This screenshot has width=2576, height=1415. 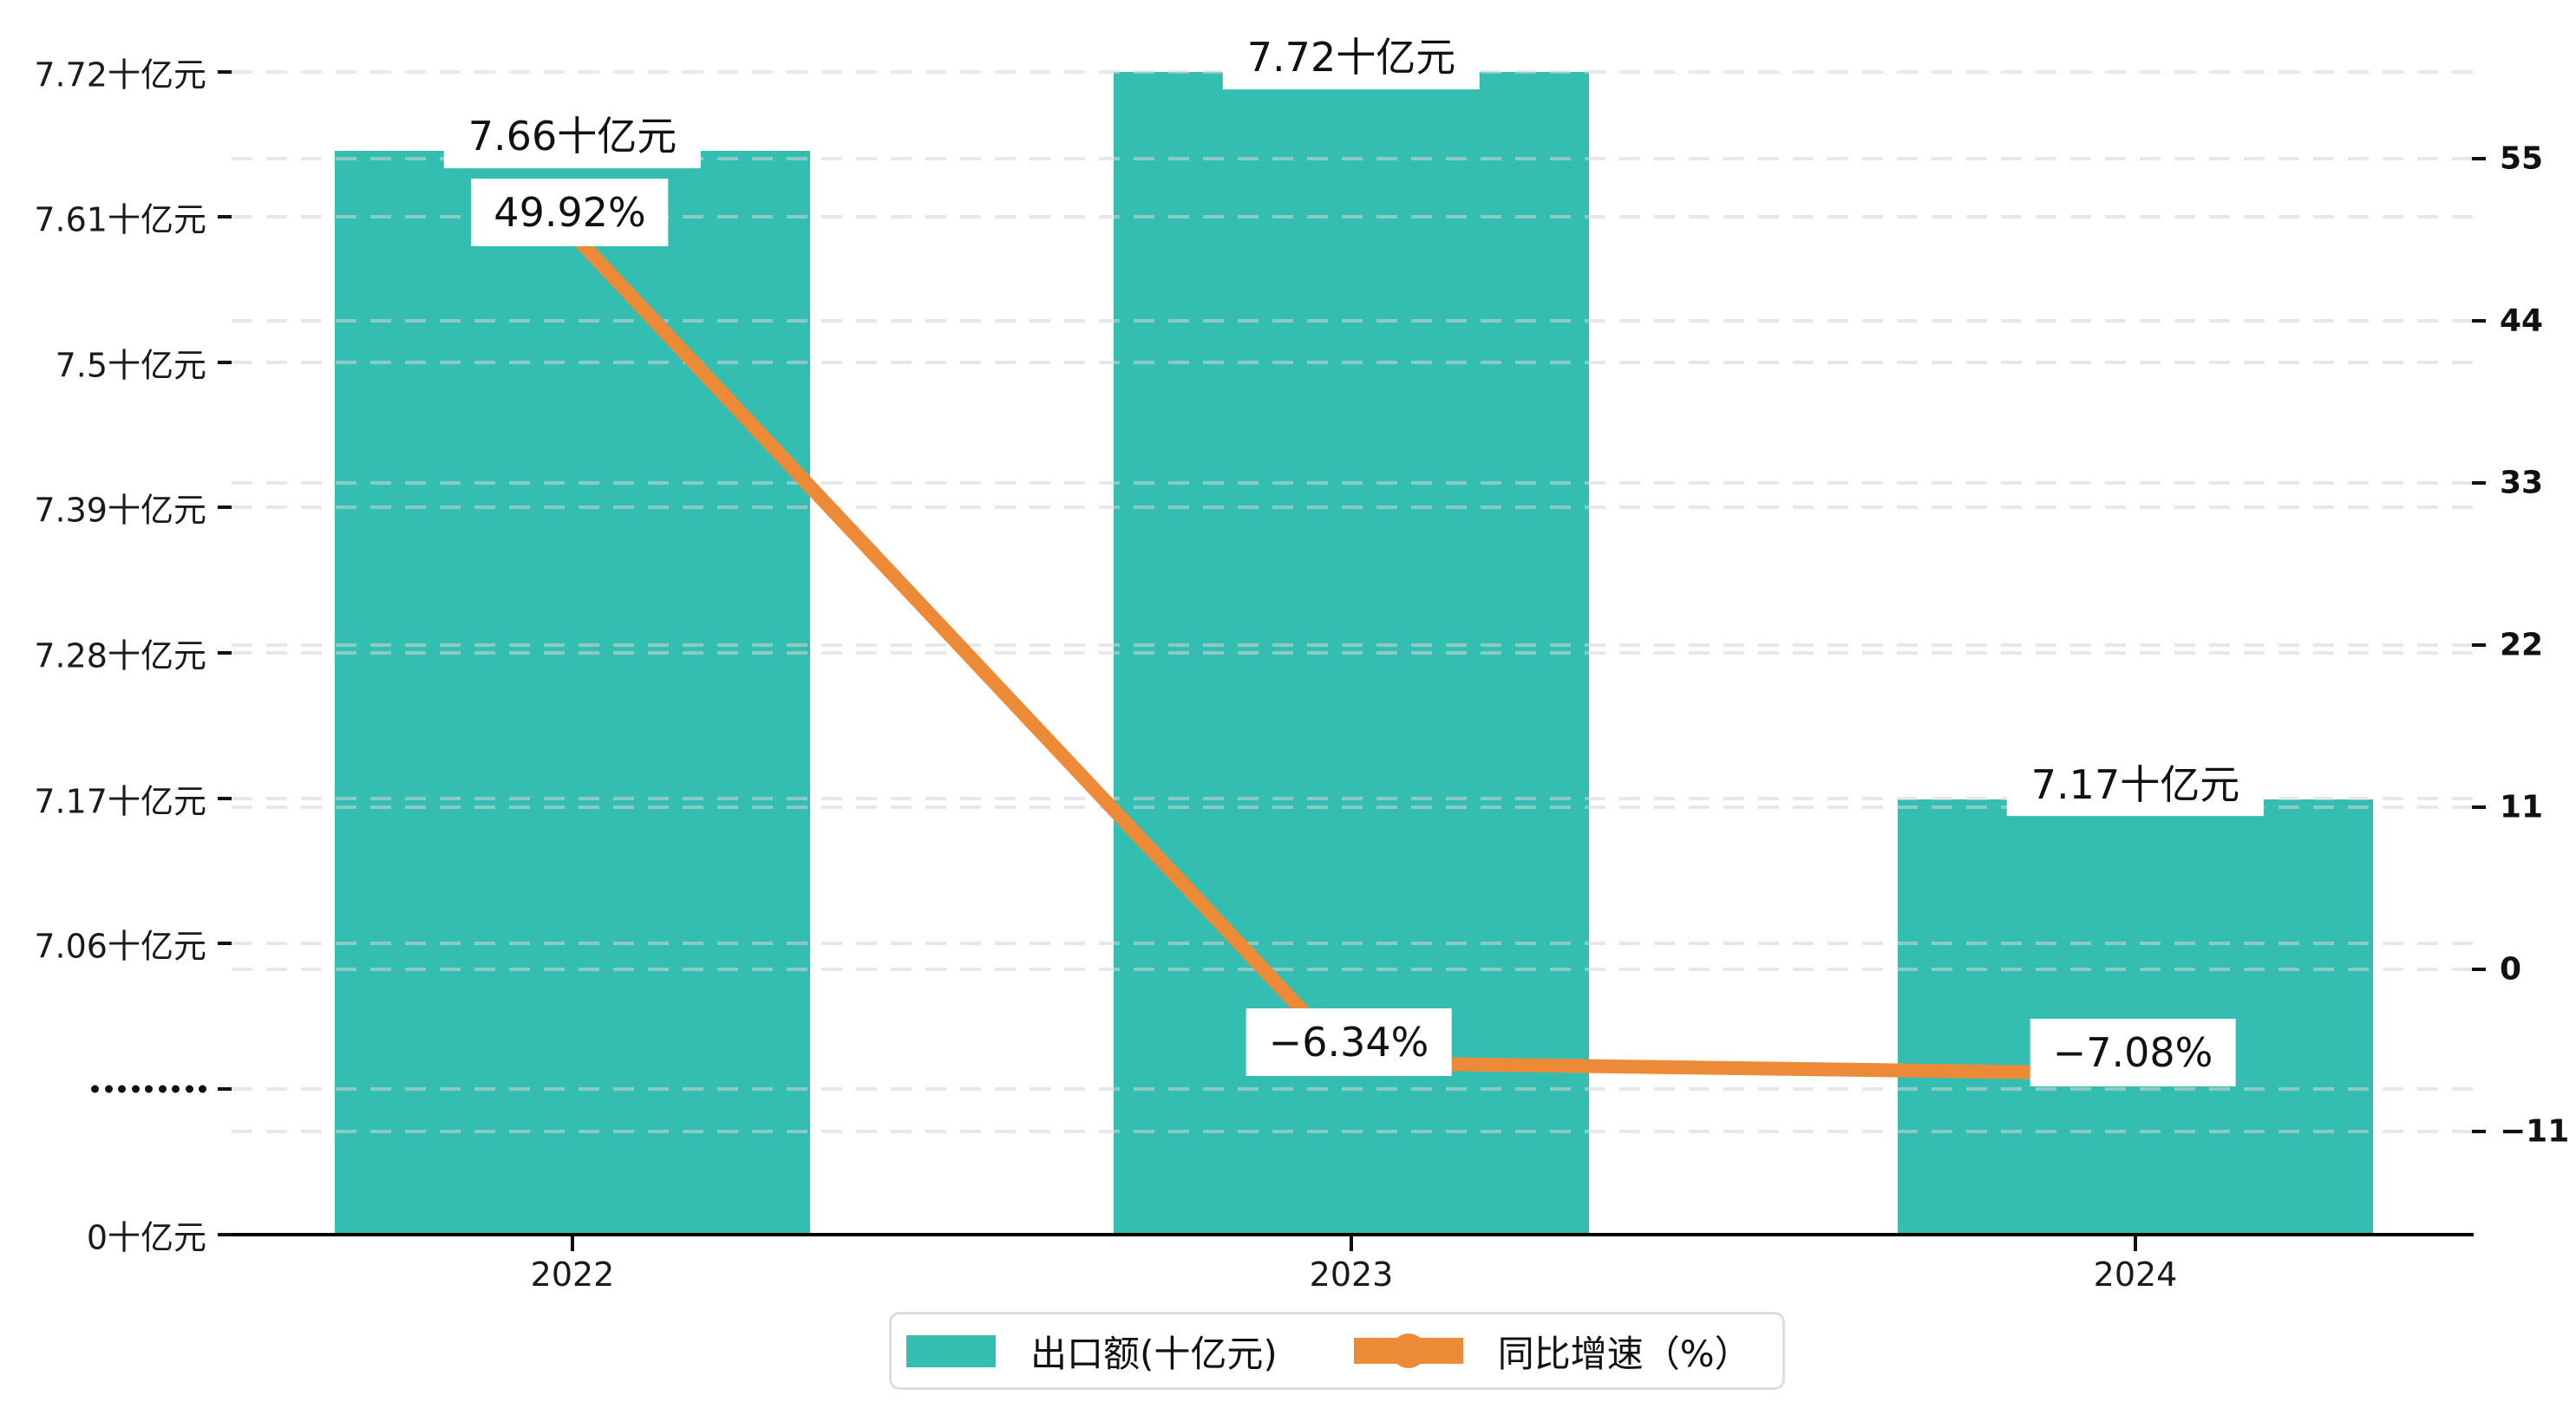 What do you see at coordinates (2133, 1053) in the screenshot?
I see `growth-label-2024: −7.08%` at bounding box center [2133, 1053].